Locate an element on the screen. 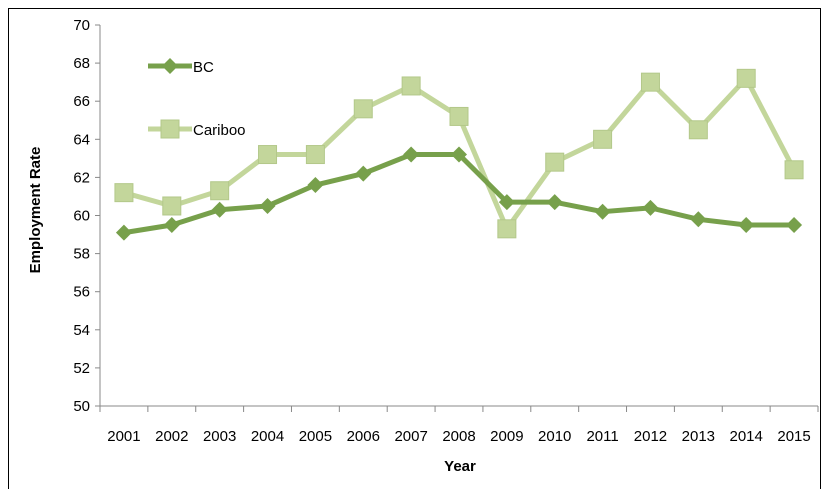  x-tick-label: 2005 is located at coordinates (315, 436).